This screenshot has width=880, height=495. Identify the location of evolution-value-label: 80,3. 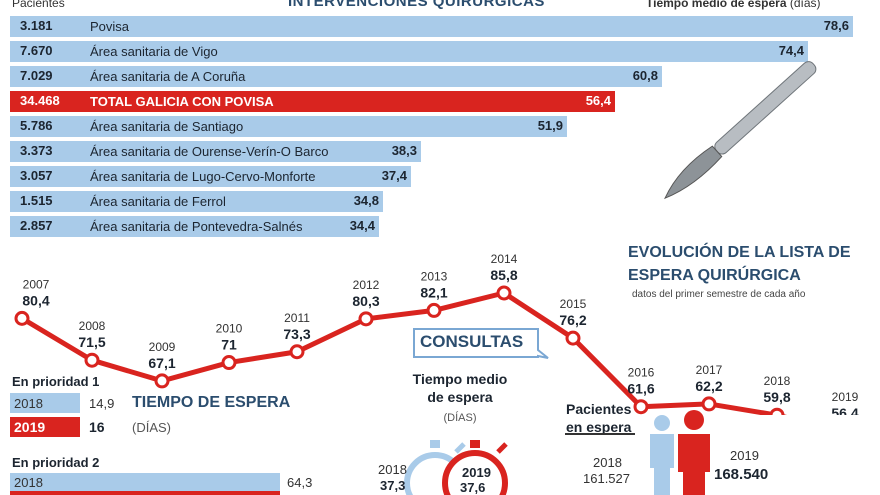
(365, 301).